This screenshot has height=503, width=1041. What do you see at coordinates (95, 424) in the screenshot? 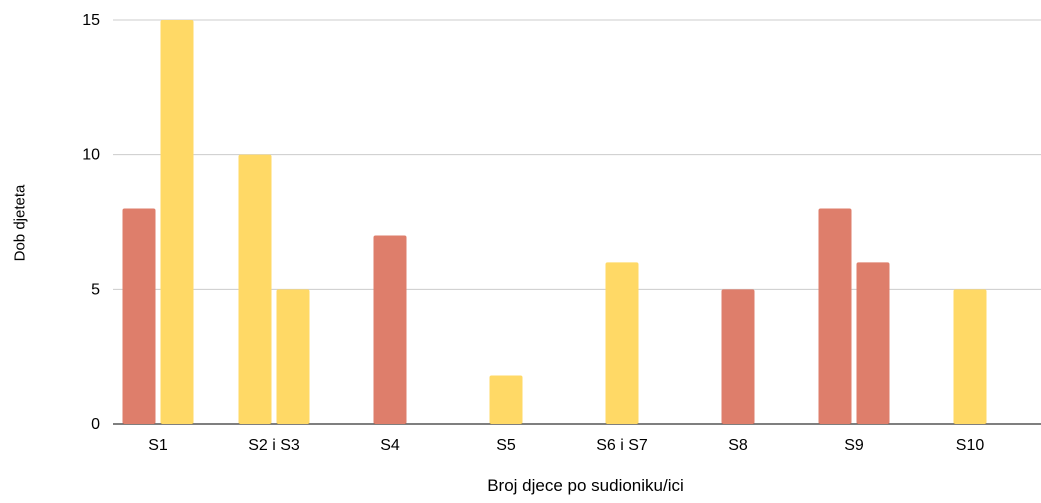
I see `y-tick-label: 0` at bounding box center [95, 424].